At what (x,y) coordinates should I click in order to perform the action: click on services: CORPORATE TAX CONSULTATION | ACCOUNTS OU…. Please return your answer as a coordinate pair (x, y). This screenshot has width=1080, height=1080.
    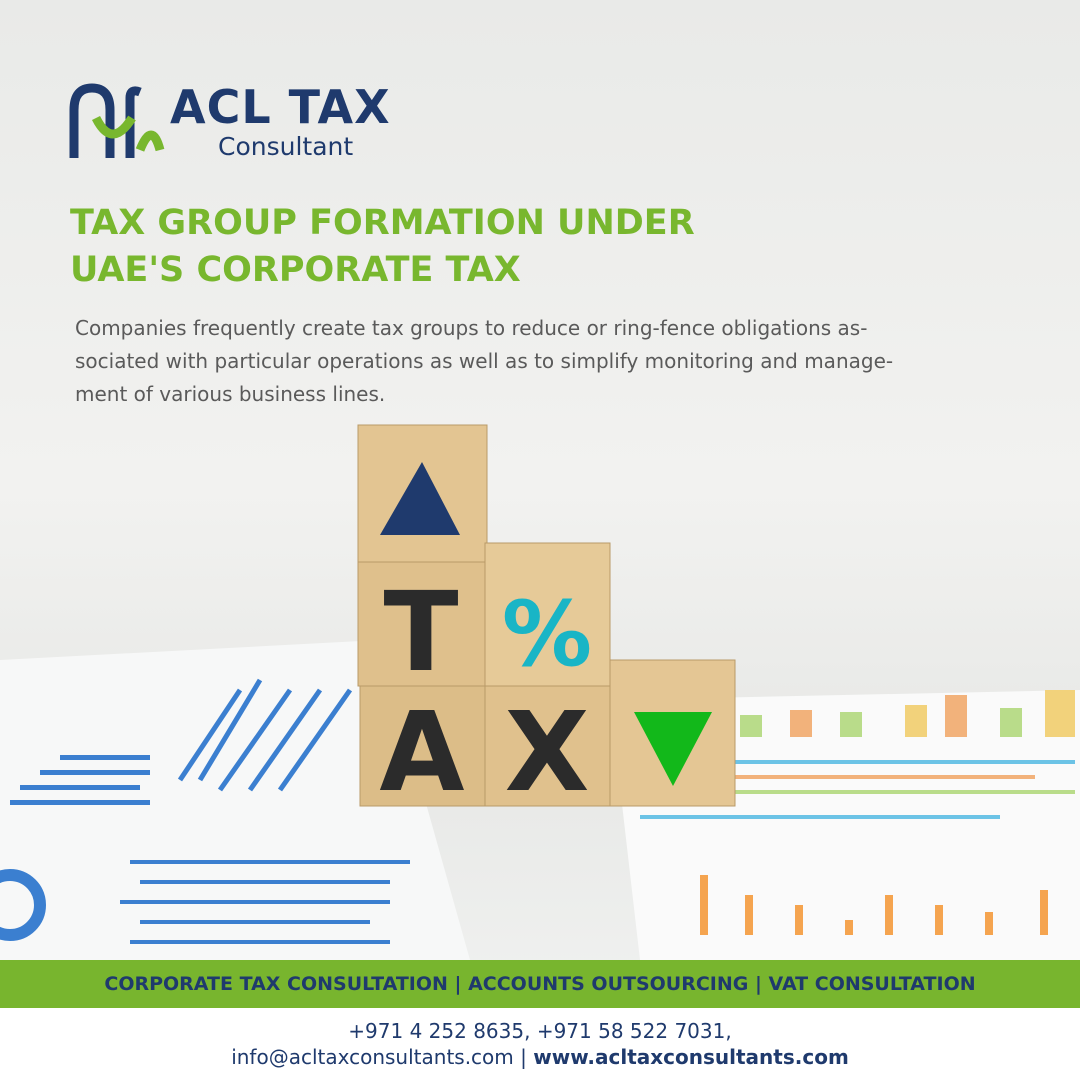
    Looking at the image, I should click on (540, 984).